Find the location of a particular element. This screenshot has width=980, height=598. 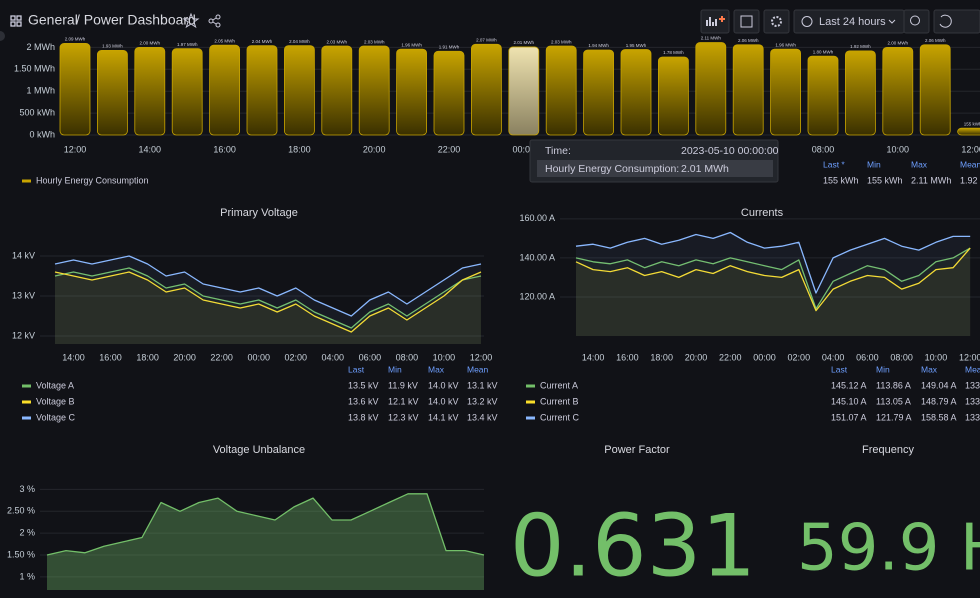

legend-label: Current B is located at coordinates (559, 401).